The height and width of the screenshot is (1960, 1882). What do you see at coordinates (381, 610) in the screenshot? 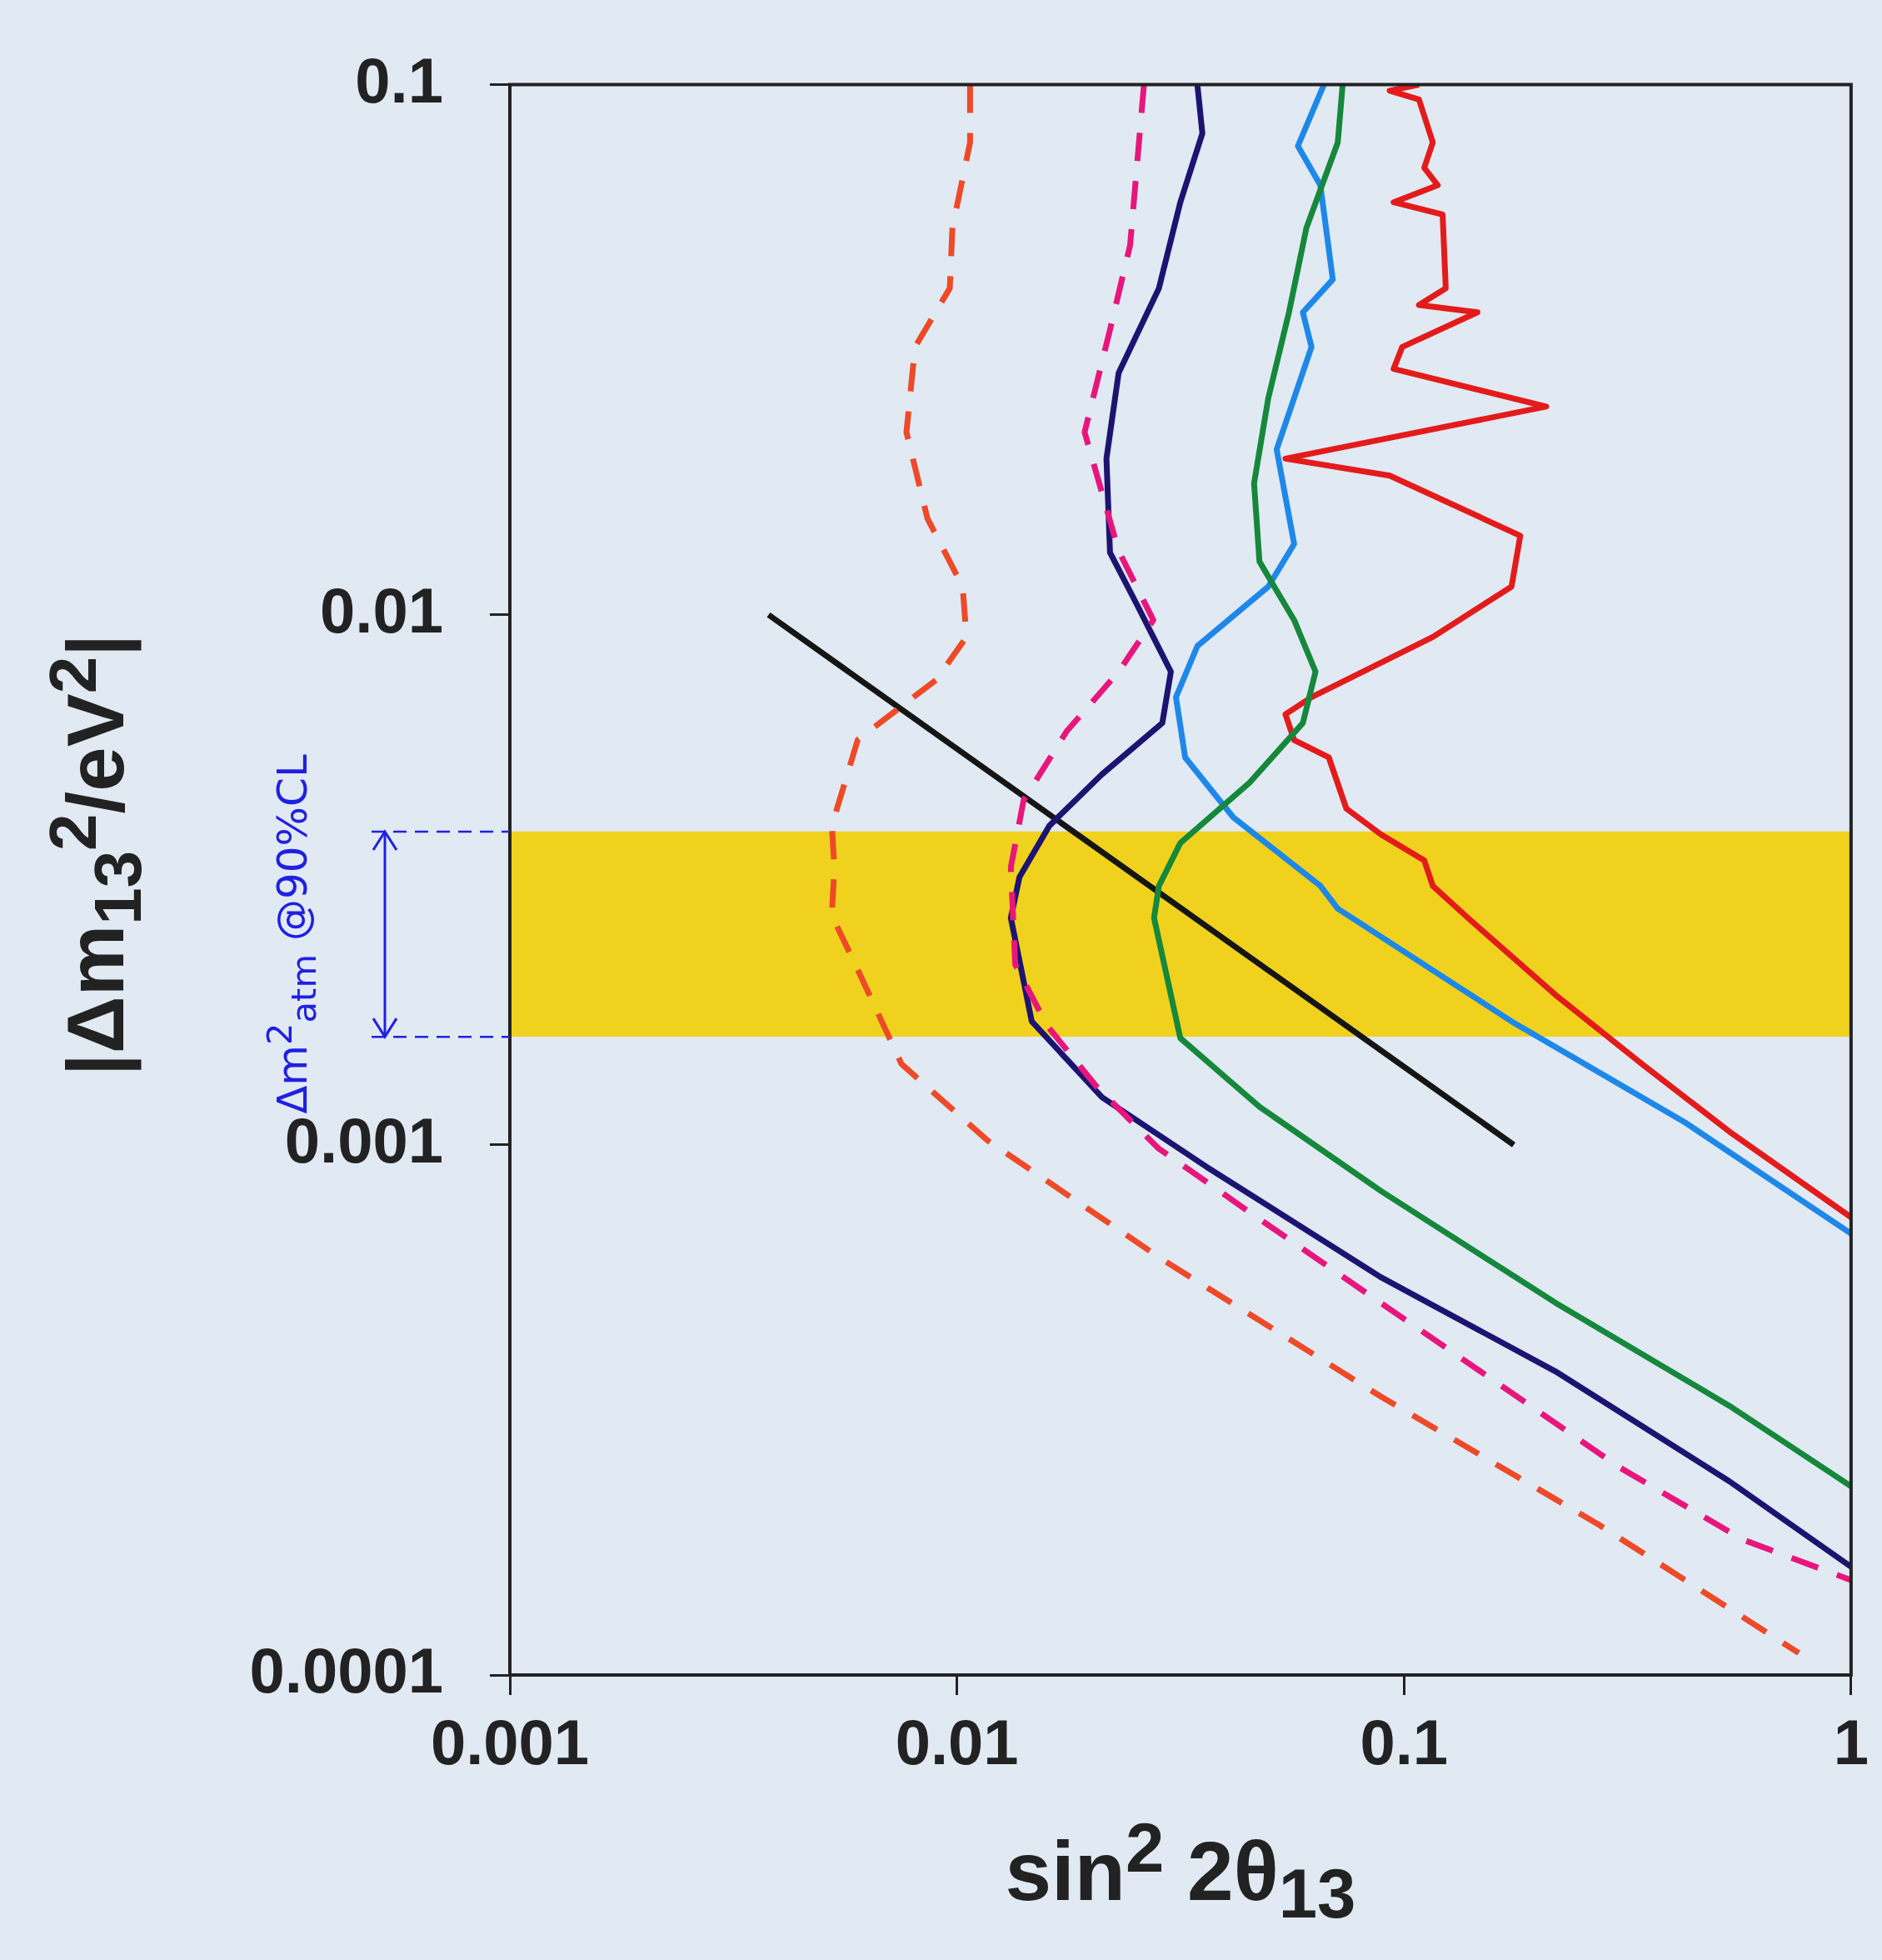
I see `y-tick-label: 0.01` at bounding box center [381, 610].